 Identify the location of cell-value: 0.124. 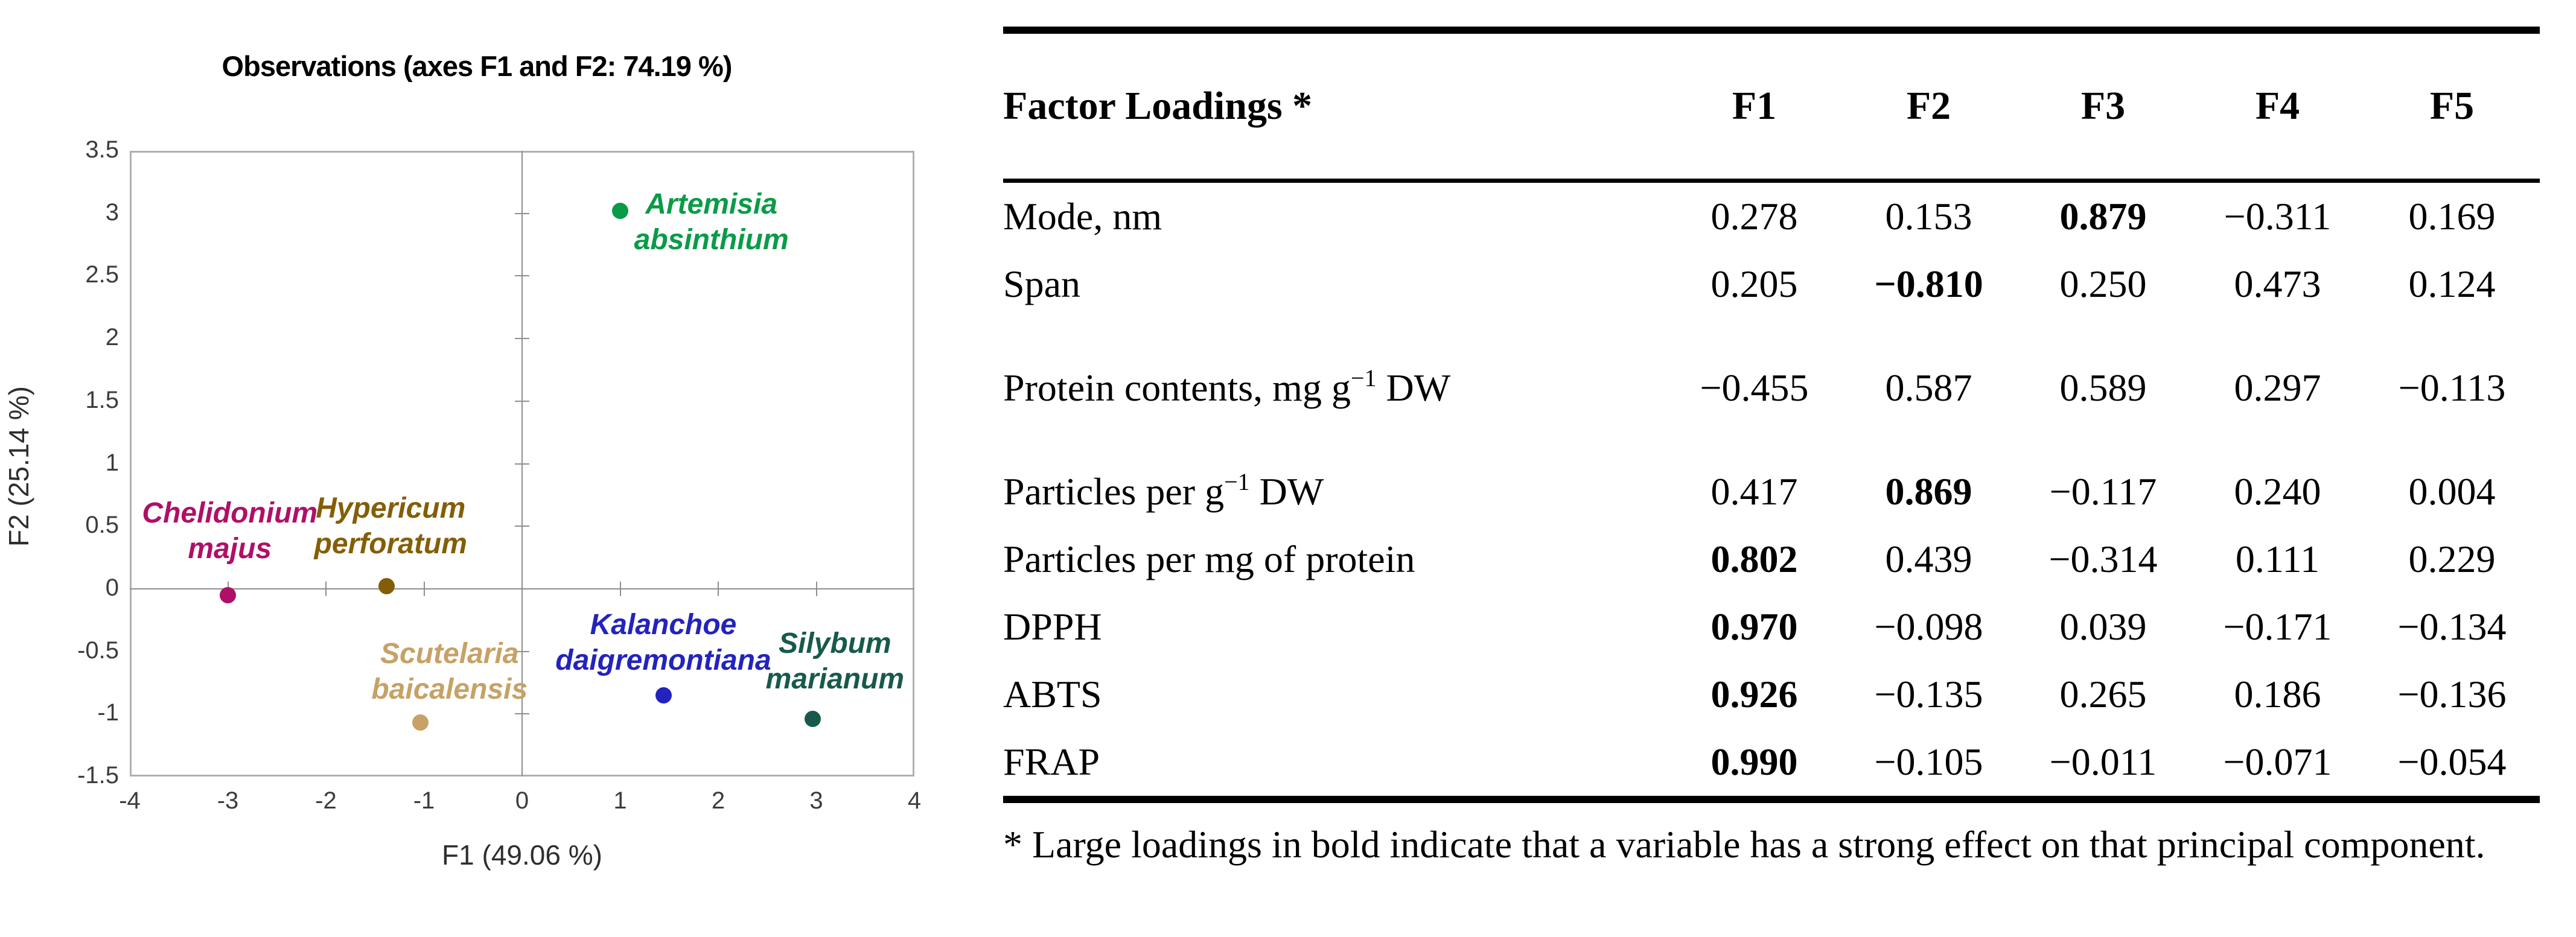
(2452, 283).